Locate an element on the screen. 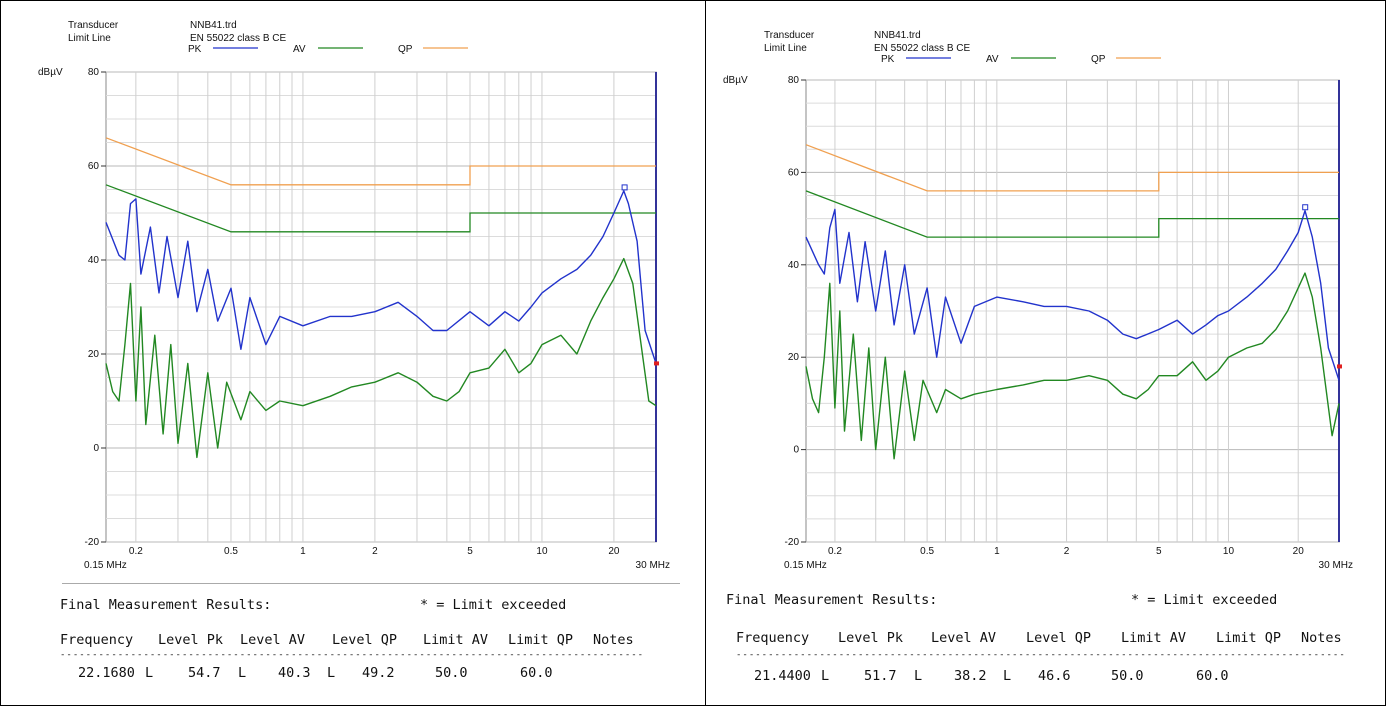  result-level-pk: 54.7 is located at coordinates (204, 673).